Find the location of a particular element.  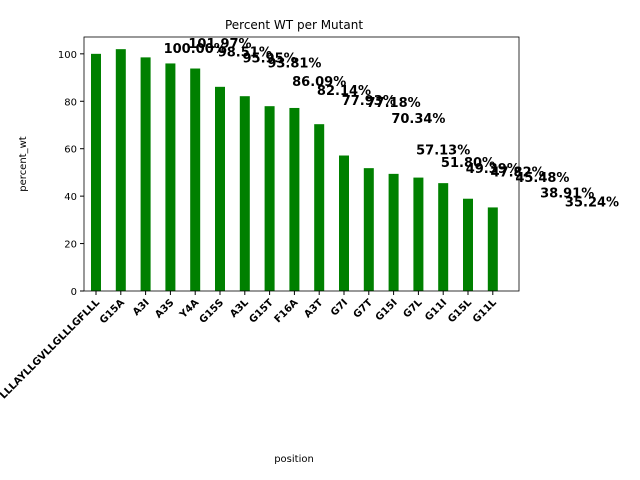

x-tick-label: G7T is located at coordinates (363, 308).